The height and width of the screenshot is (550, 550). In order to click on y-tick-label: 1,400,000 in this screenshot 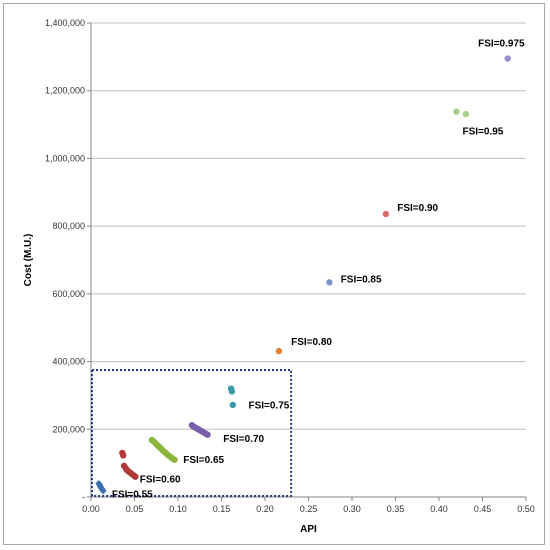, I will do `click(65, 23)`.